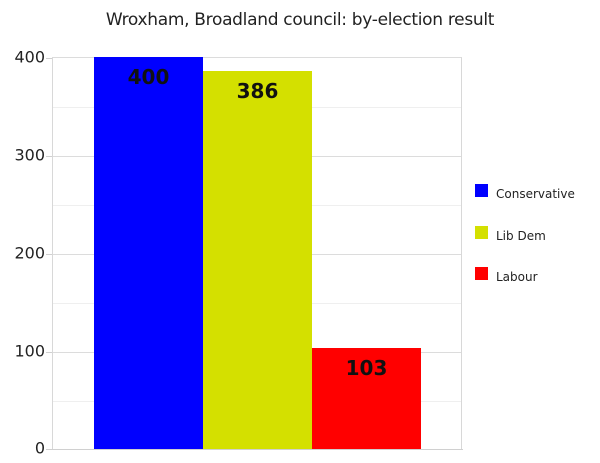 The width and height of the screenshot is (600, 463). What do you see at coordinates (39, 448) in the screenshot?
I see `y-tick-label-0: 0` at bounding box center [39, 448].